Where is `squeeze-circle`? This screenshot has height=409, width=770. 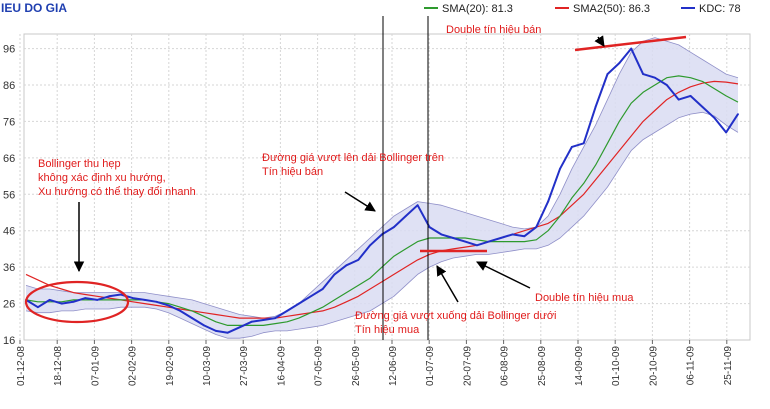
squeeze-circle is located at coordinates (77, 302).